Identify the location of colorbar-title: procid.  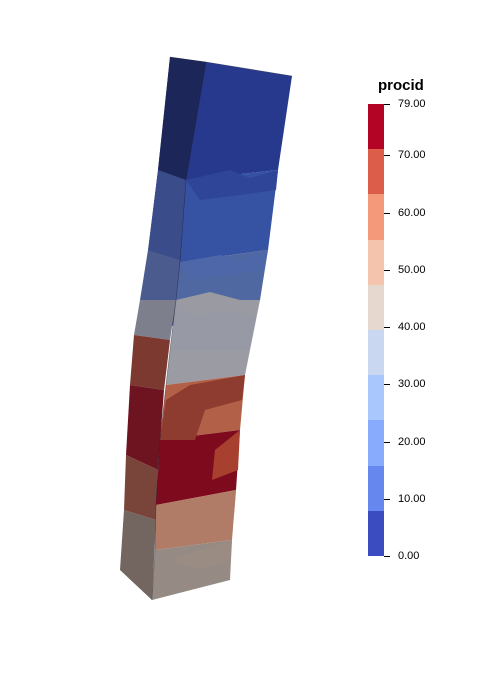
(401, 85).